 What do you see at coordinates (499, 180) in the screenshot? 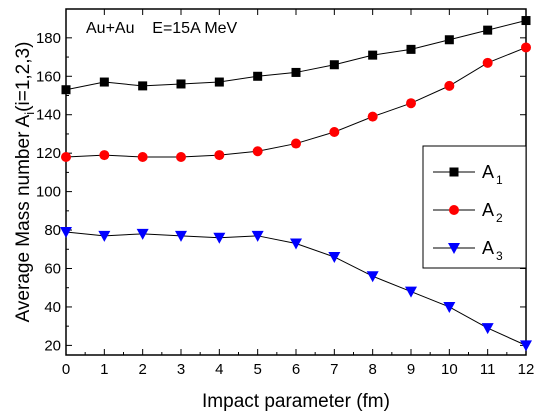
I see `legend-label-sub: 1` at bounding box center [499, 180].